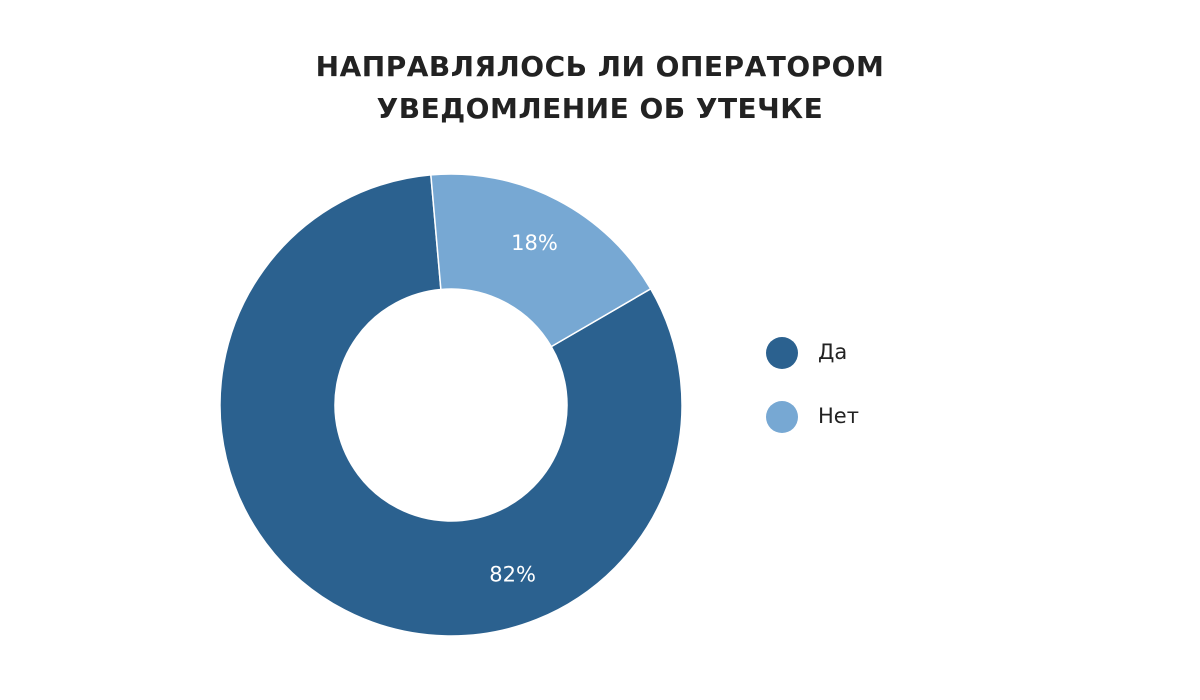  What do you see at coordinates (512, 575) in the screenshot?
I see `slice-value-label-1: 82%` at bounding box center [512, 575].